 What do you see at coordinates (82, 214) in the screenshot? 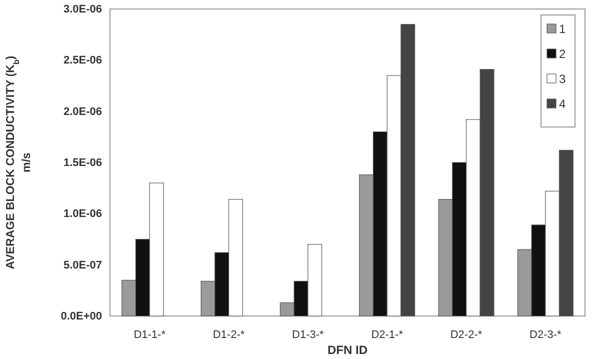
I see `y-tick-label: 1.0E-06` at bounding box center [82, 214].